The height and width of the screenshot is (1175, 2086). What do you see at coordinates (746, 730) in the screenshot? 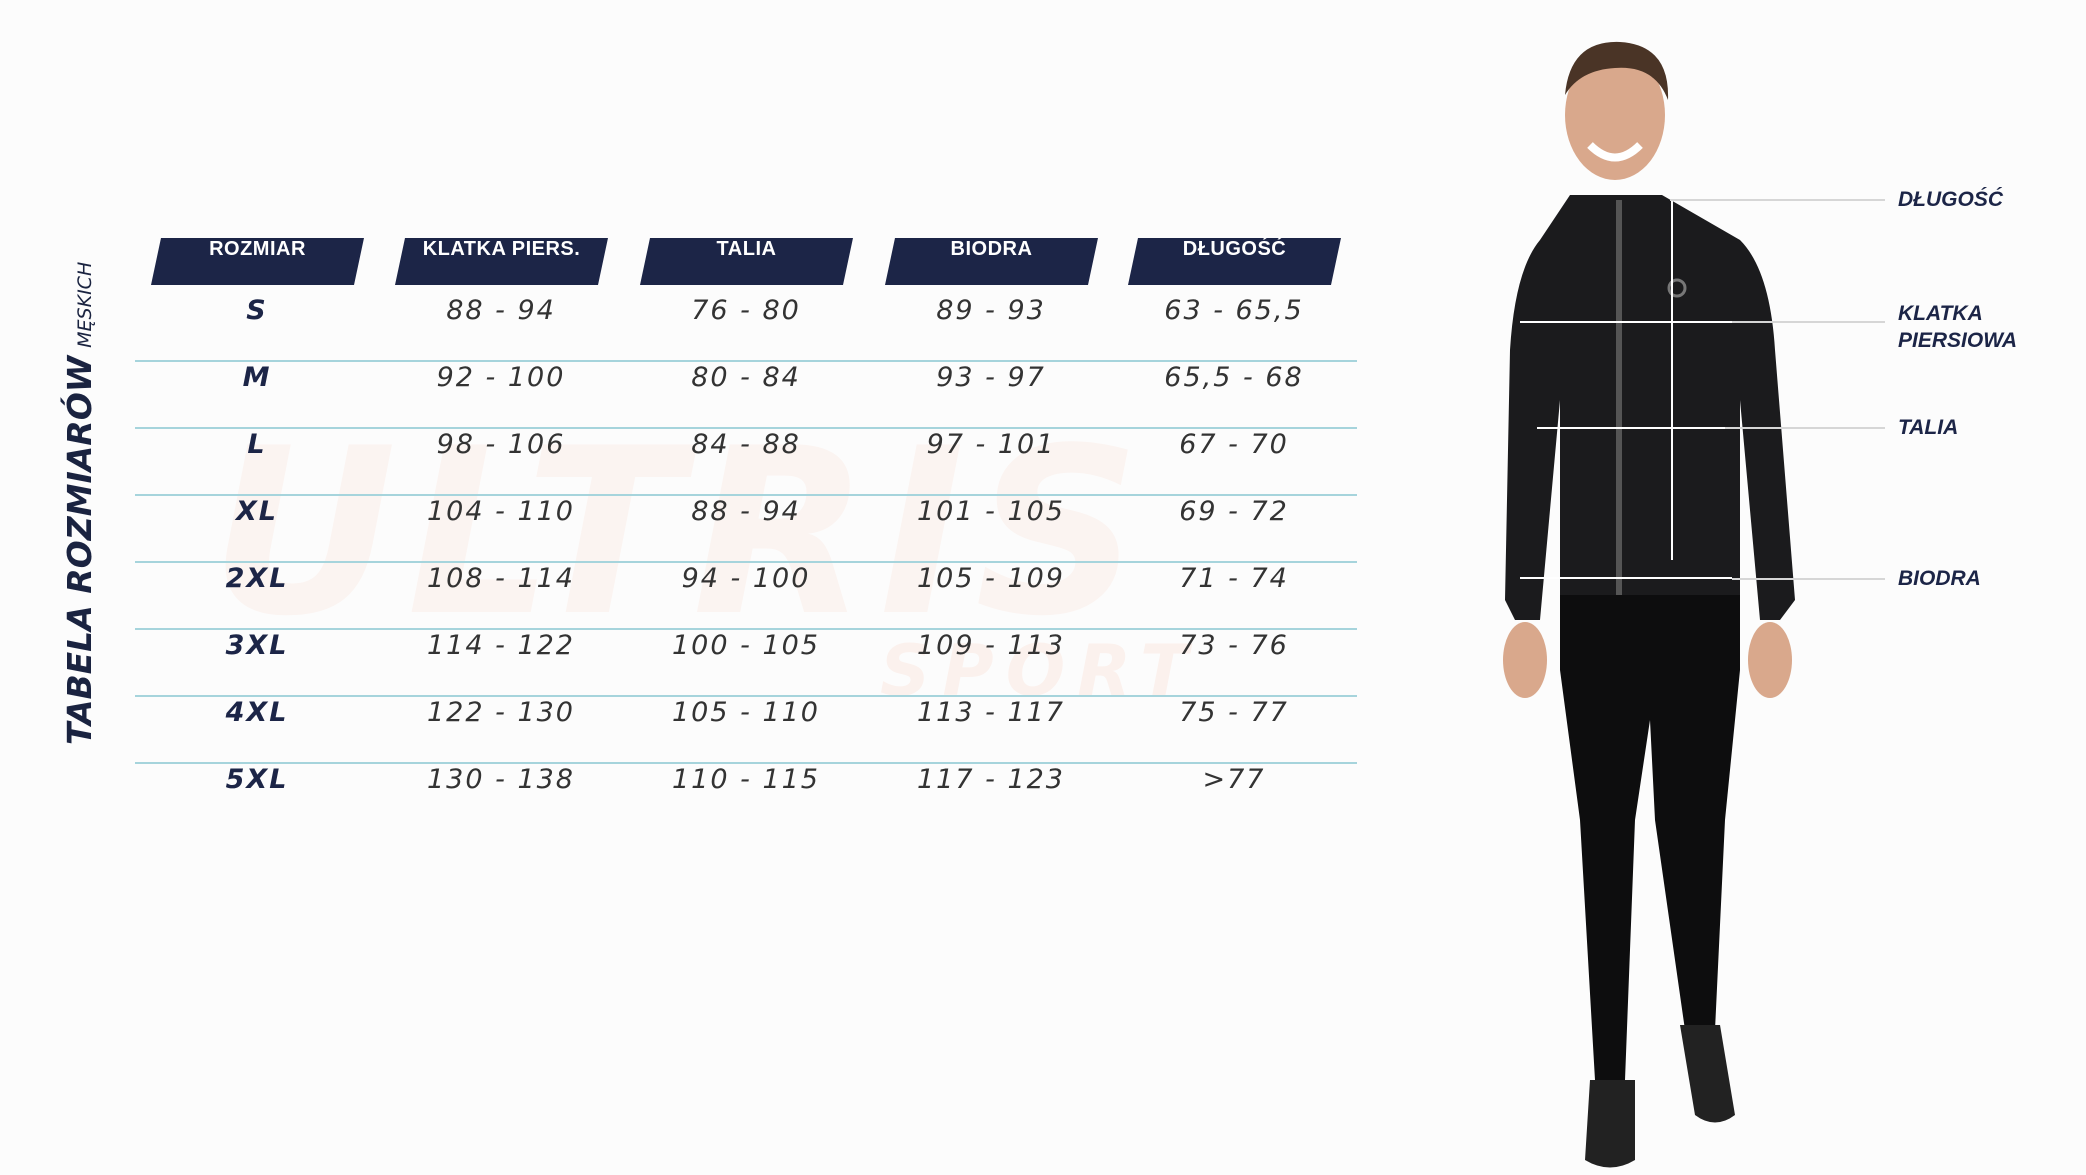
I see `table-row: 4XL 122 - 130 105 - 110 113 - 117 75 - 77` at bounding box center [746, 730].